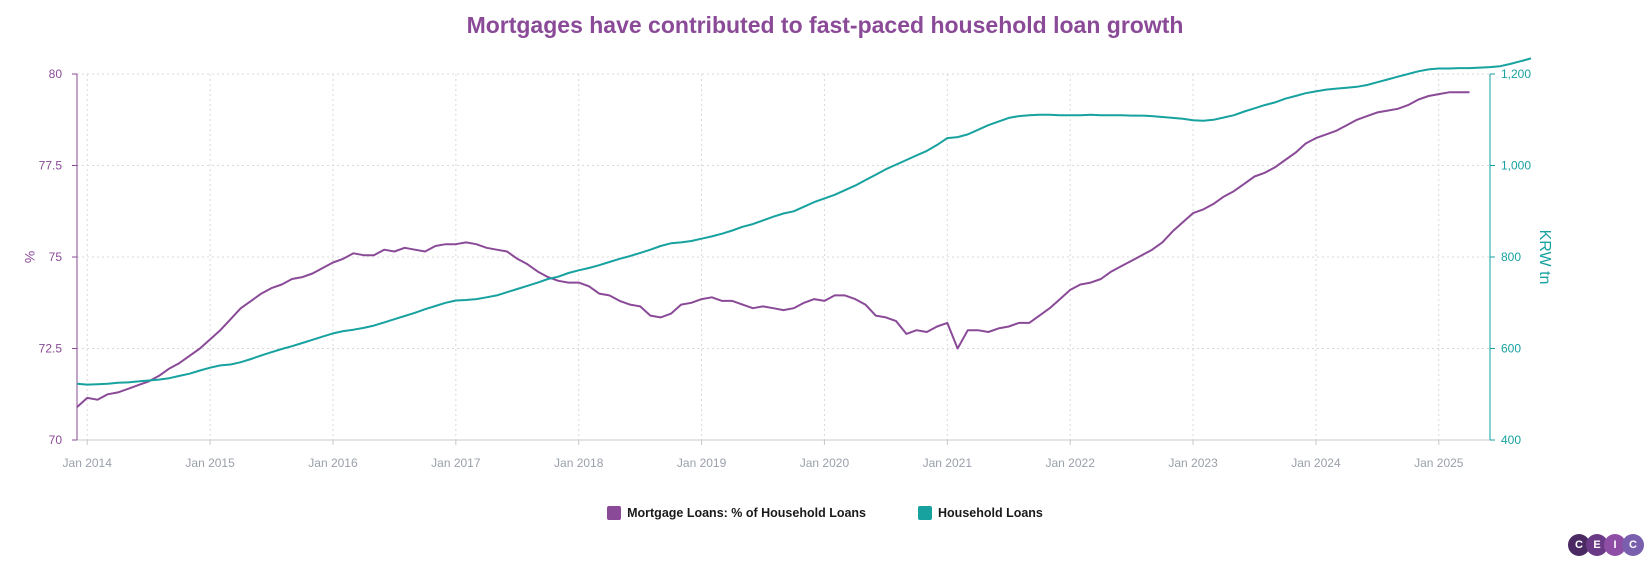 Image resolution: width=1650 pixels, height=564 pixels. Describe the element at coordinates (702, 463) in the screenshot. I see `x-tick-label: Jan 2019` at that location.